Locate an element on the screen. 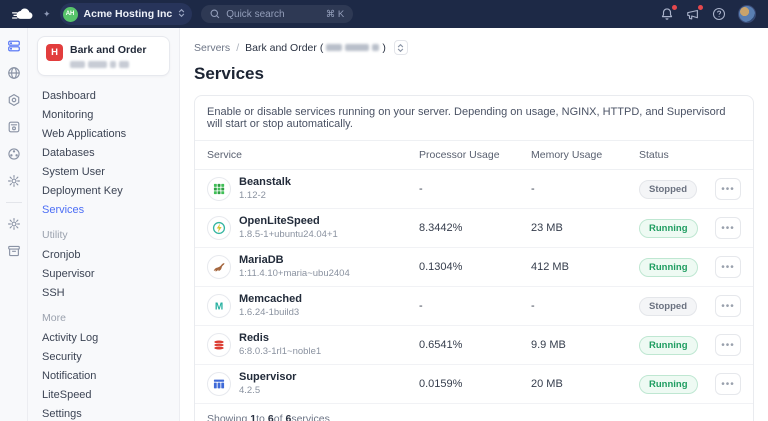  svg-text: M is located at coordinates (219, 307).